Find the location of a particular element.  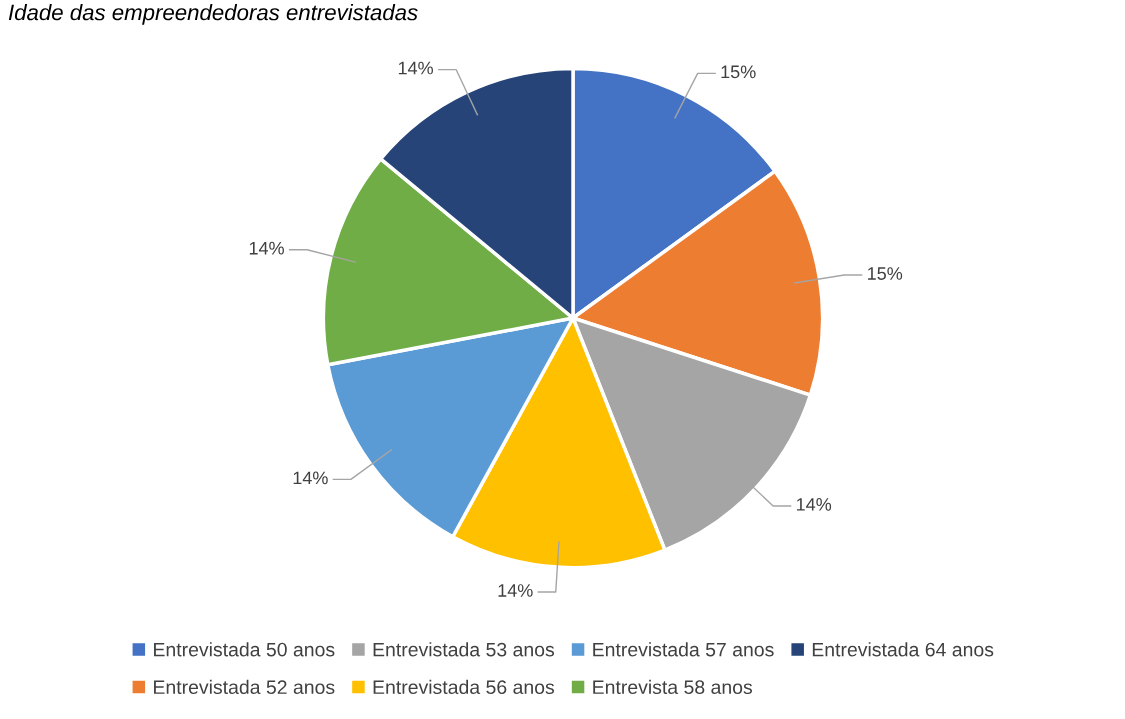

legend-label: Entrevistada 56 anos is located at coordinates (464, 687).